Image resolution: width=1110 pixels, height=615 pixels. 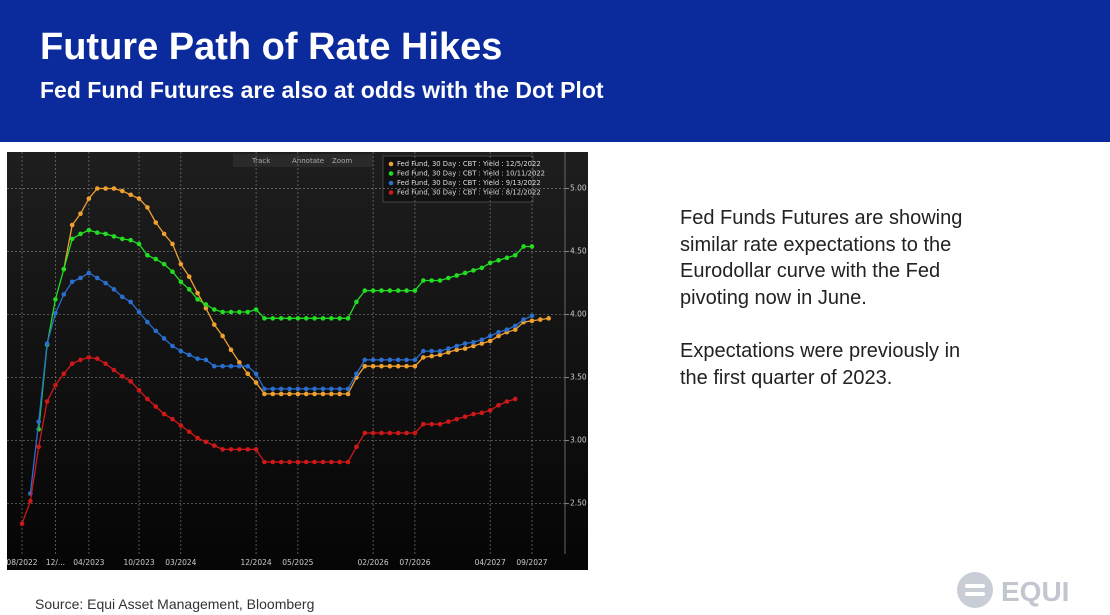 What do you see at coordinates (578, 314) in the screenshot?
I see `y-tick-label: 4.00` at bounding box center [578, 314].